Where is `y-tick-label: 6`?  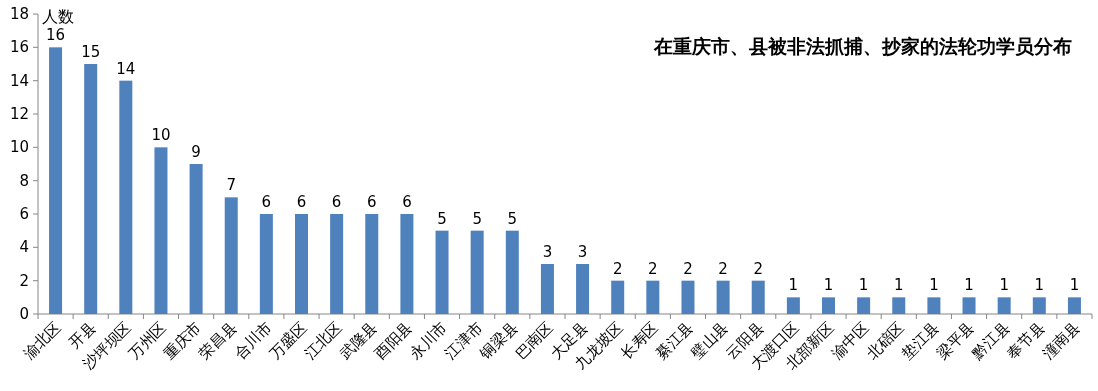
y-tick-label: 6 is located at coordinates (24, 214).